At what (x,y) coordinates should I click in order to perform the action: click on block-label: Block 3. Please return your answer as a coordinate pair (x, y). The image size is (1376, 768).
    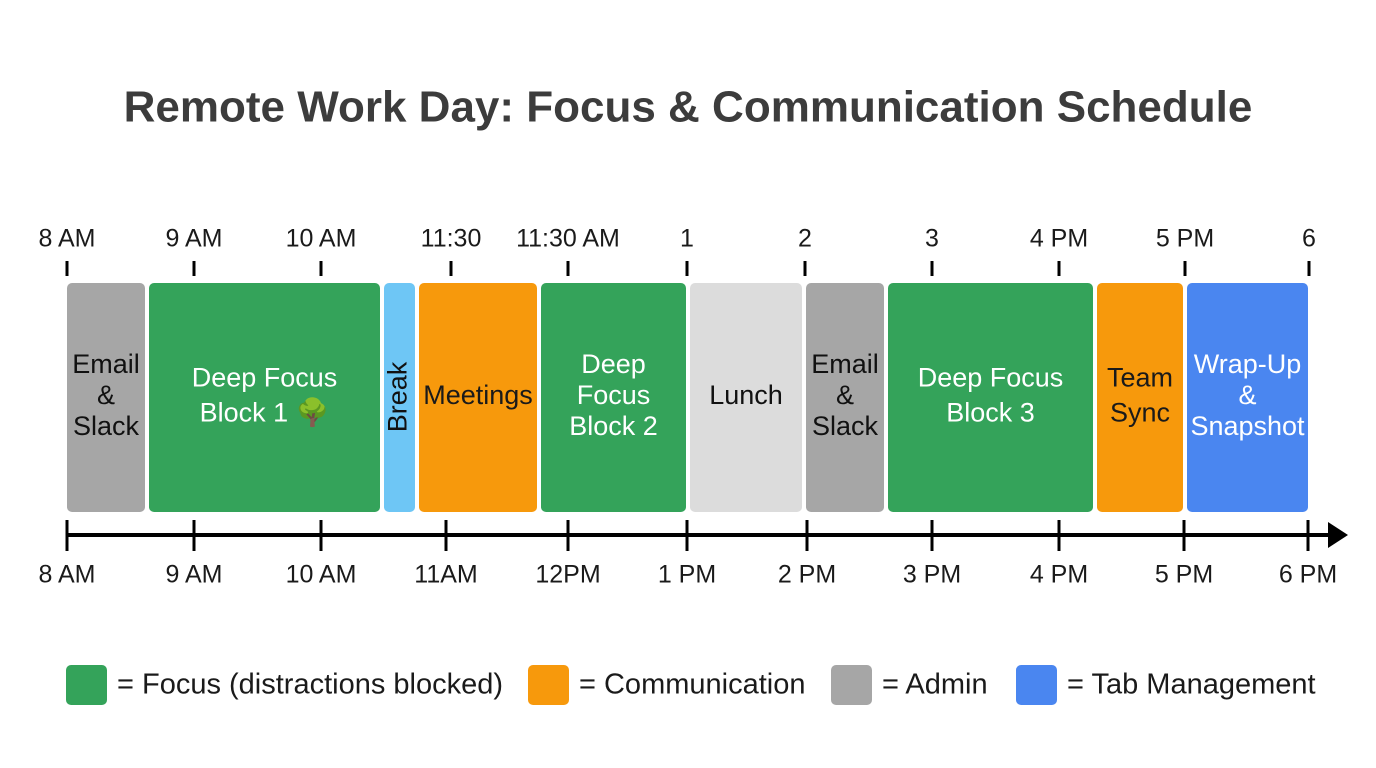
    Looking at the image, I should click on (990, 413).